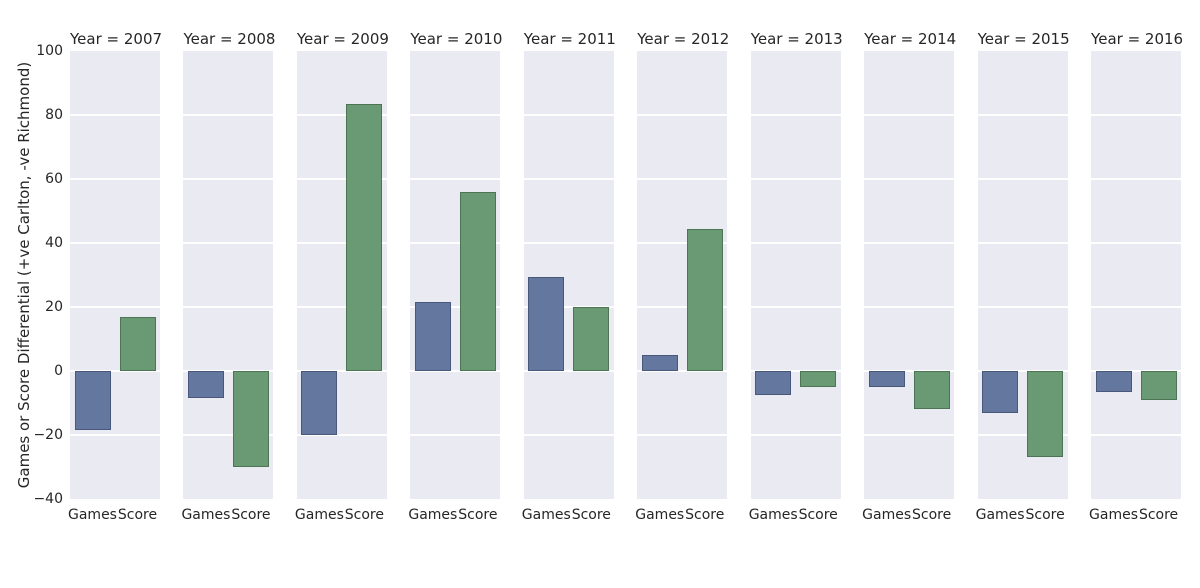 Image resolution: width=1200 pixels, height=588 pixels. What do you see at coordinates (546, 323) in the screenshot?
I see `bar-games-2011` at bounding box center [546, 323].